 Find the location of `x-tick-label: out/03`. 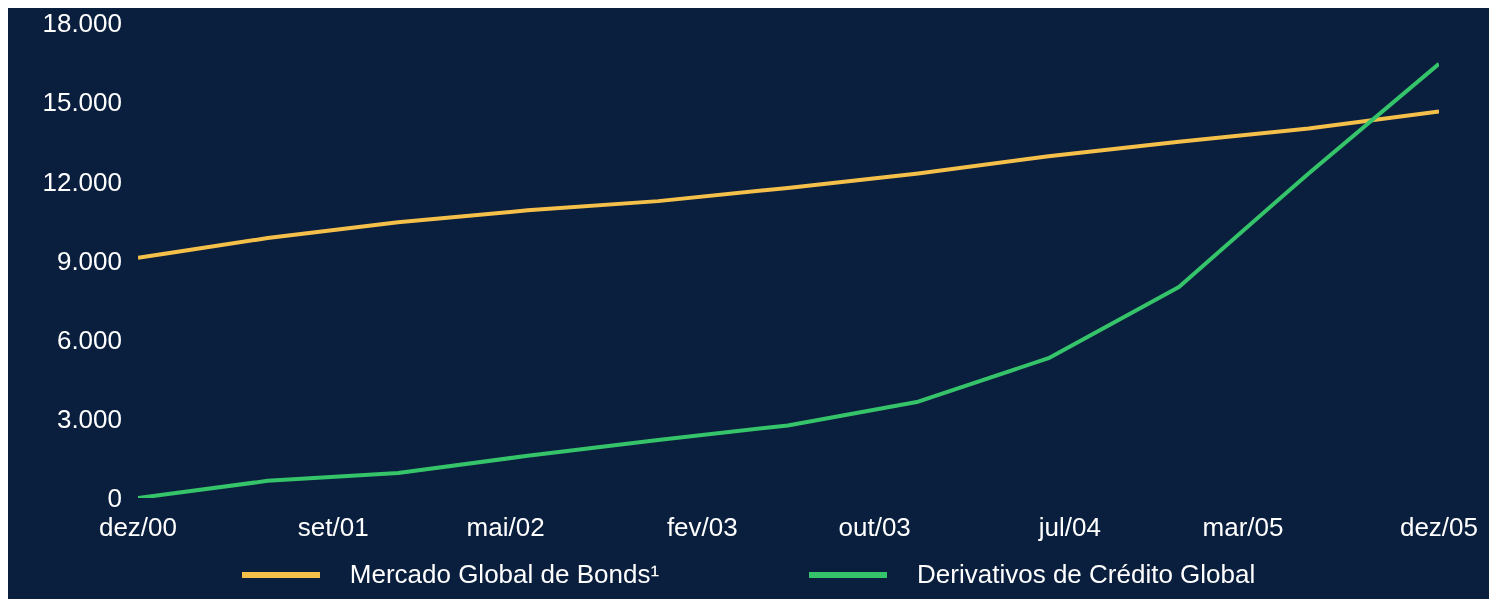

x-tick-label: out/03 is located at coordinates (874, 527).